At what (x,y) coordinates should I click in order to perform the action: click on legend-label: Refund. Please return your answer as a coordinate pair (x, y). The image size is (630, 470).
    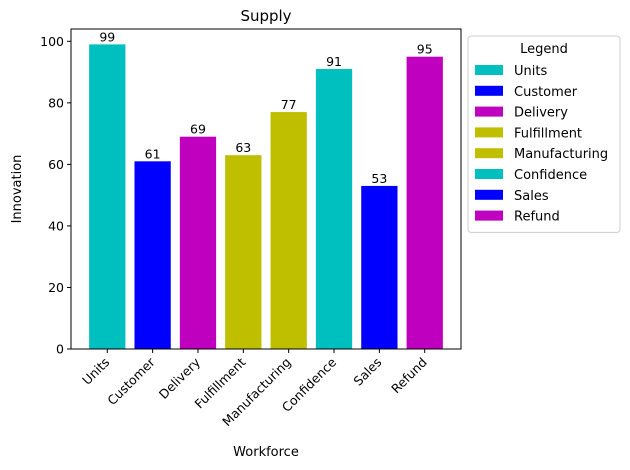
    Looking at the image, I should click on (537, 217).